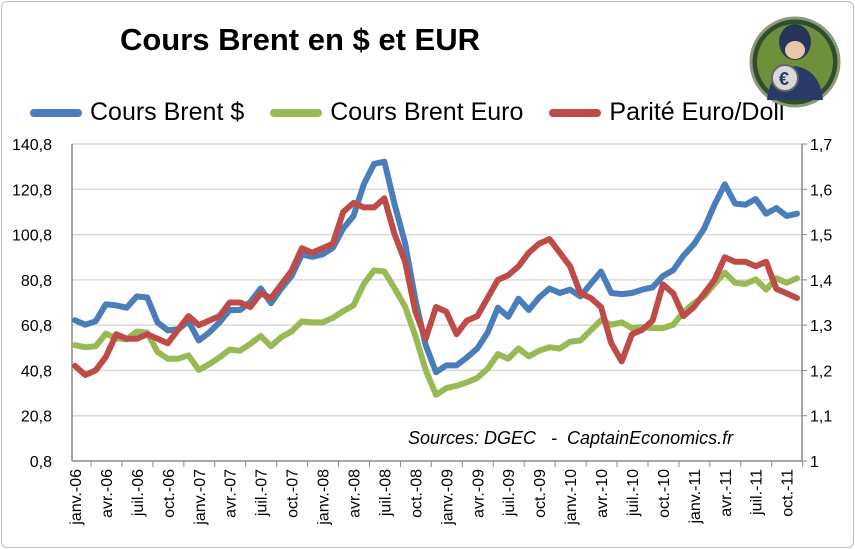  Describe the element at coordinates (32, 236) in the screenshot. I see `y-left-tick-label: 100,8` at that location.